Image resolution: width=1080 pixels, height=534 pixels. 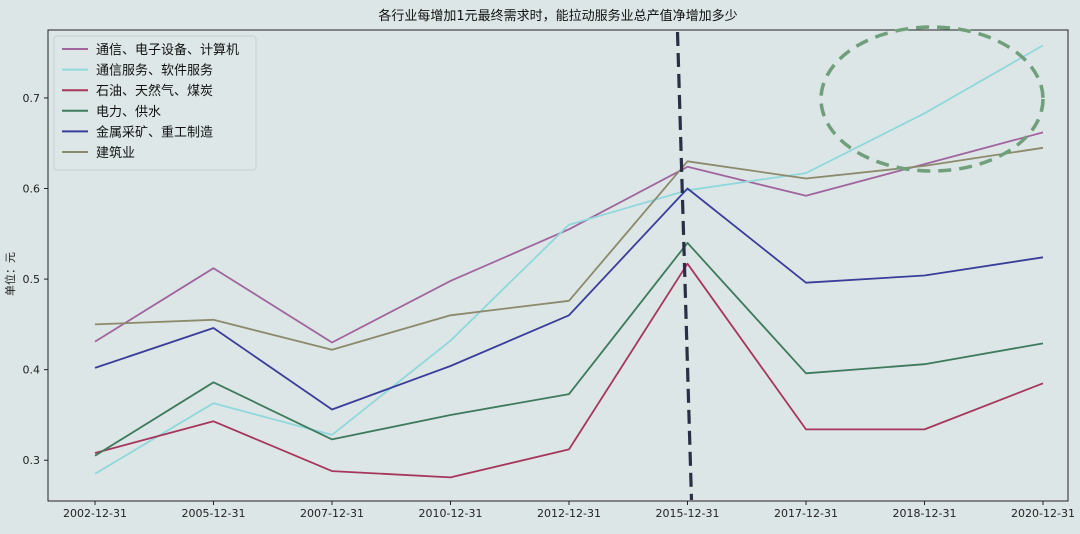 What do you see at coordinates (32, 279) in the screenshot?
I see `y-tick-label: 0.5` at bounding box center [32, 279].